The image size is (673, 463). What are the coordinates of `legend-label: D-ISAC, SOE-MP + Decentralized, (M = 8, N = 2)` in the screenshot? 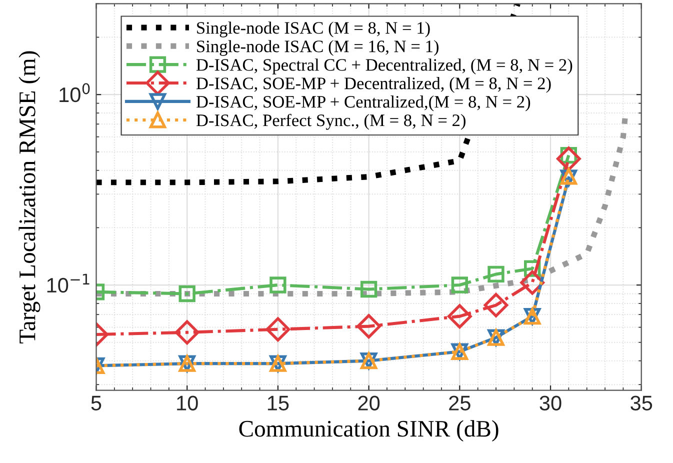 It's located at (373, 85).